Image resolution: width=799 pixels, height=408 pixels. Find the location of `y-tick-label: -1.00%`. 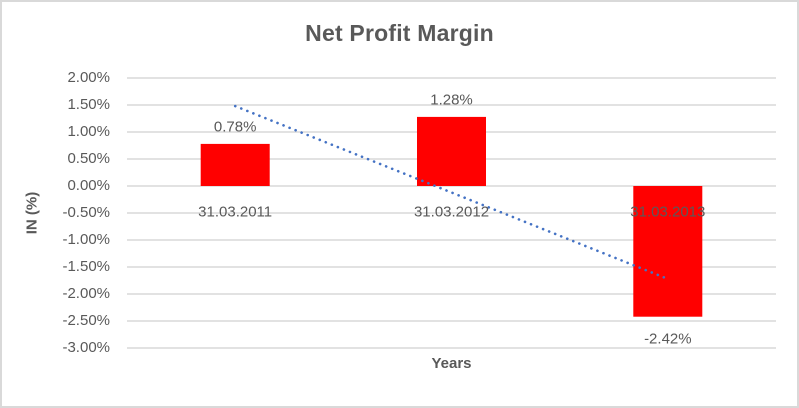

y-tick-label: -1.00% is located at coordinates (86, 239).